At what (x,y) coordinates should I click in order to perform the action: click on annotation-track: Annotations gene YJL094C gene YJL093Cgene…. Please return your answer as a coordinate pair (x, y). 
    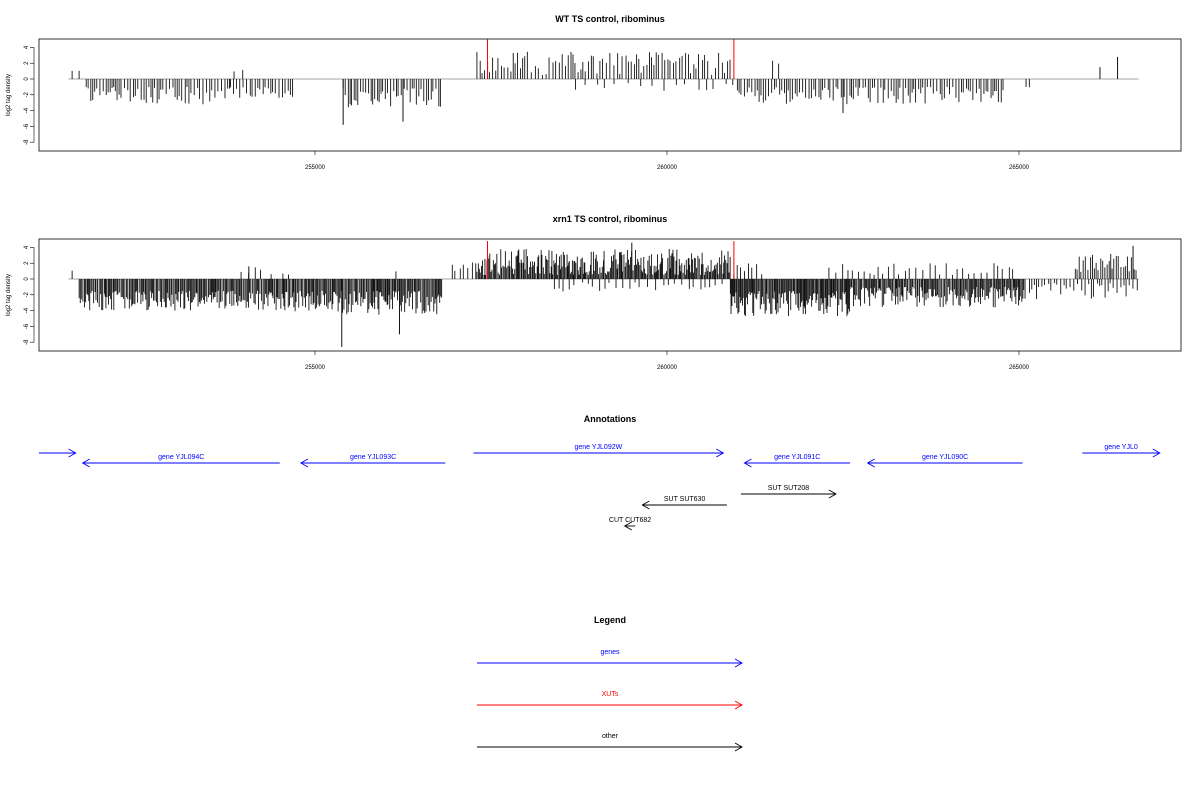
    Looking at the image, I should click on (600, 472).